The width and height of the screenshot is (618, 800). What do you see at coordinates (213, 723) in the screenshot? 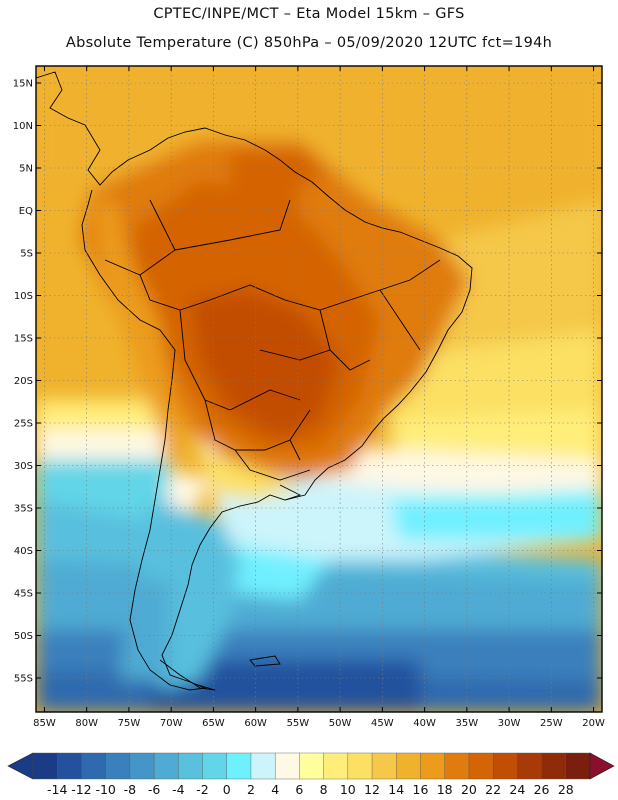
I see `lon-label: 65W` at bounding box center [213, 723].